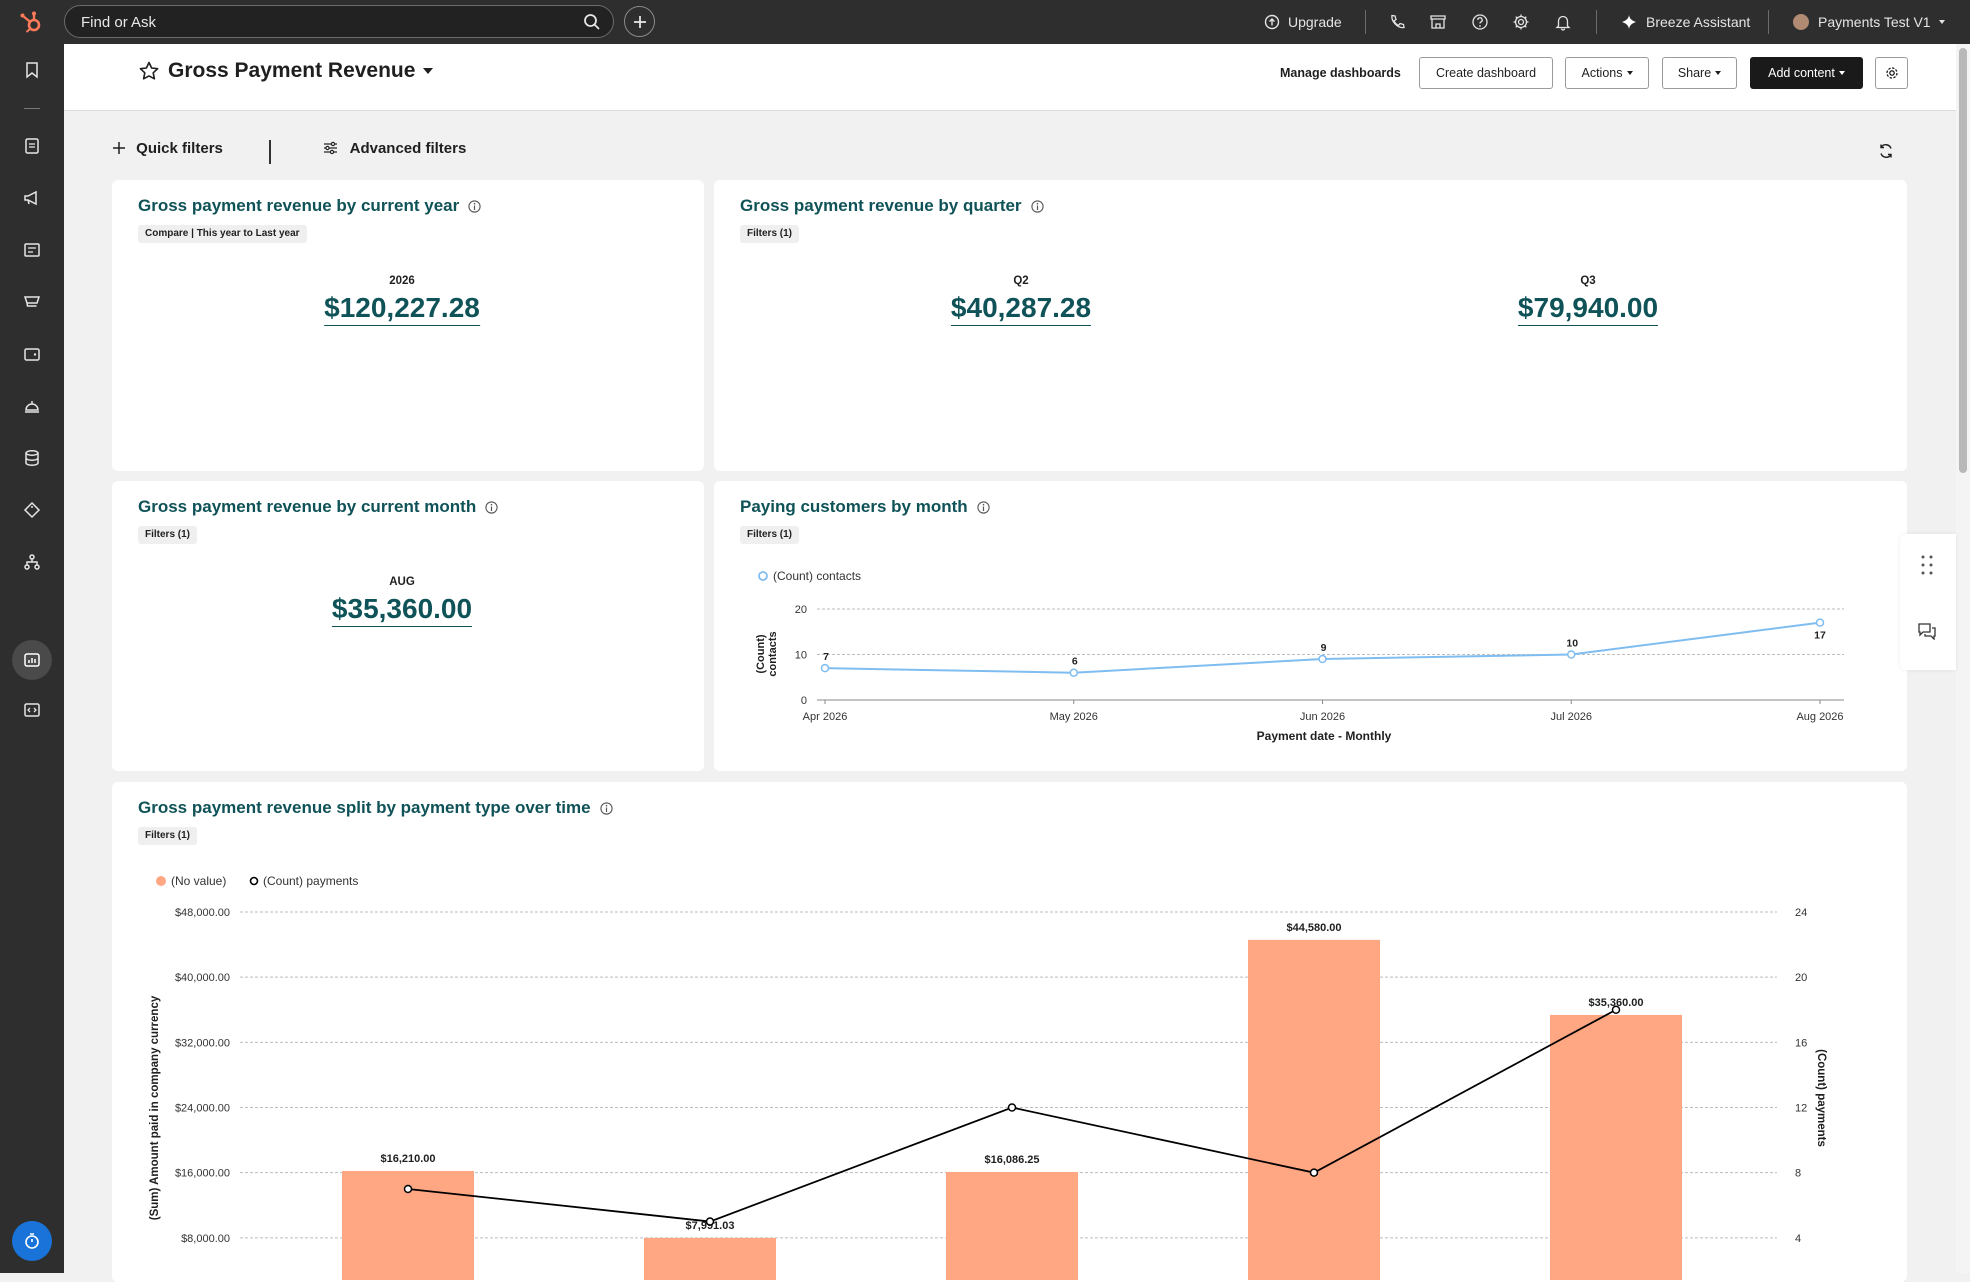  Describe the element at coordinates (1572, 644) in the screenshot. I see `data-label: 10` at that location.